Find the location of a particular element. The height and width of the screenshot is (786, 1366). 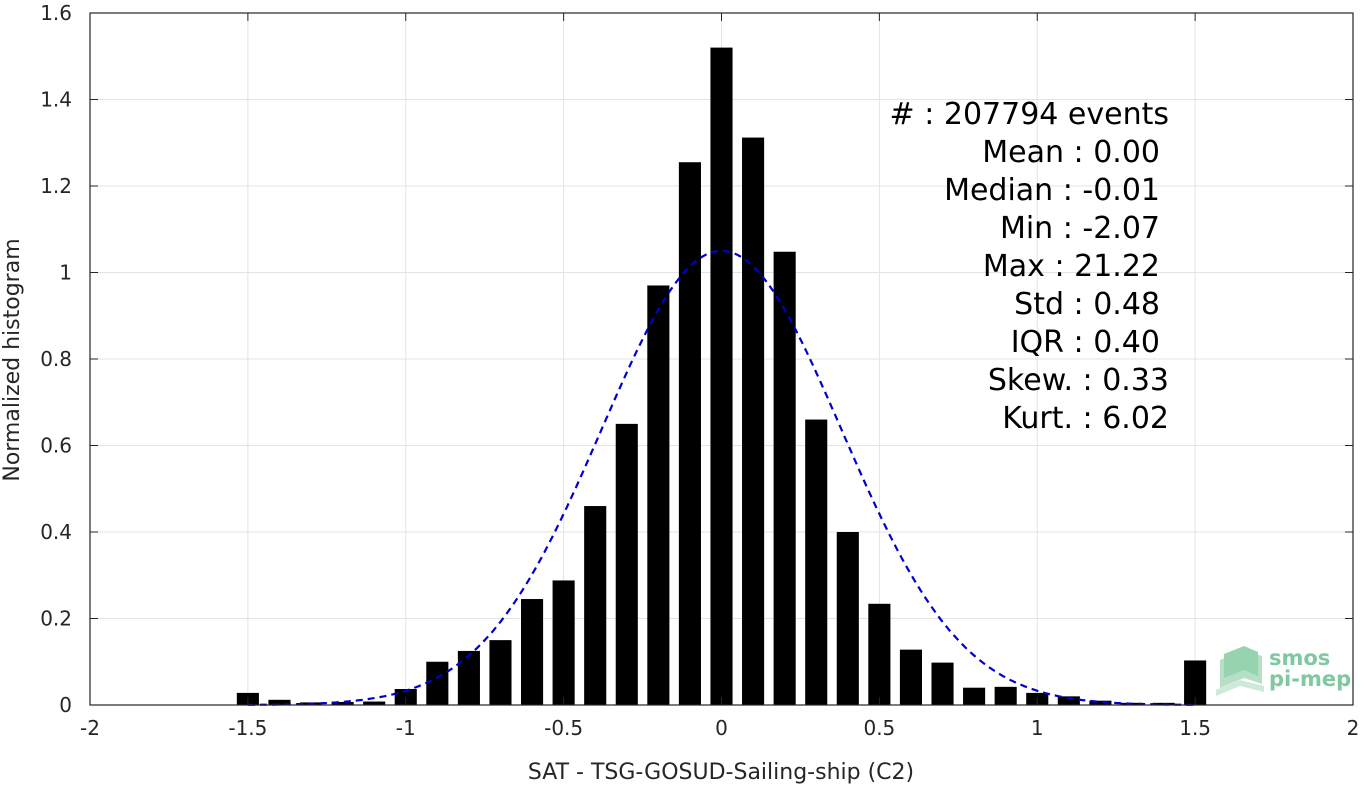

y-tick-labels: 0 0.2 0.4 0.6 0.8 1 1.2 1.4 1.6 is located at coordinates (56, 359).